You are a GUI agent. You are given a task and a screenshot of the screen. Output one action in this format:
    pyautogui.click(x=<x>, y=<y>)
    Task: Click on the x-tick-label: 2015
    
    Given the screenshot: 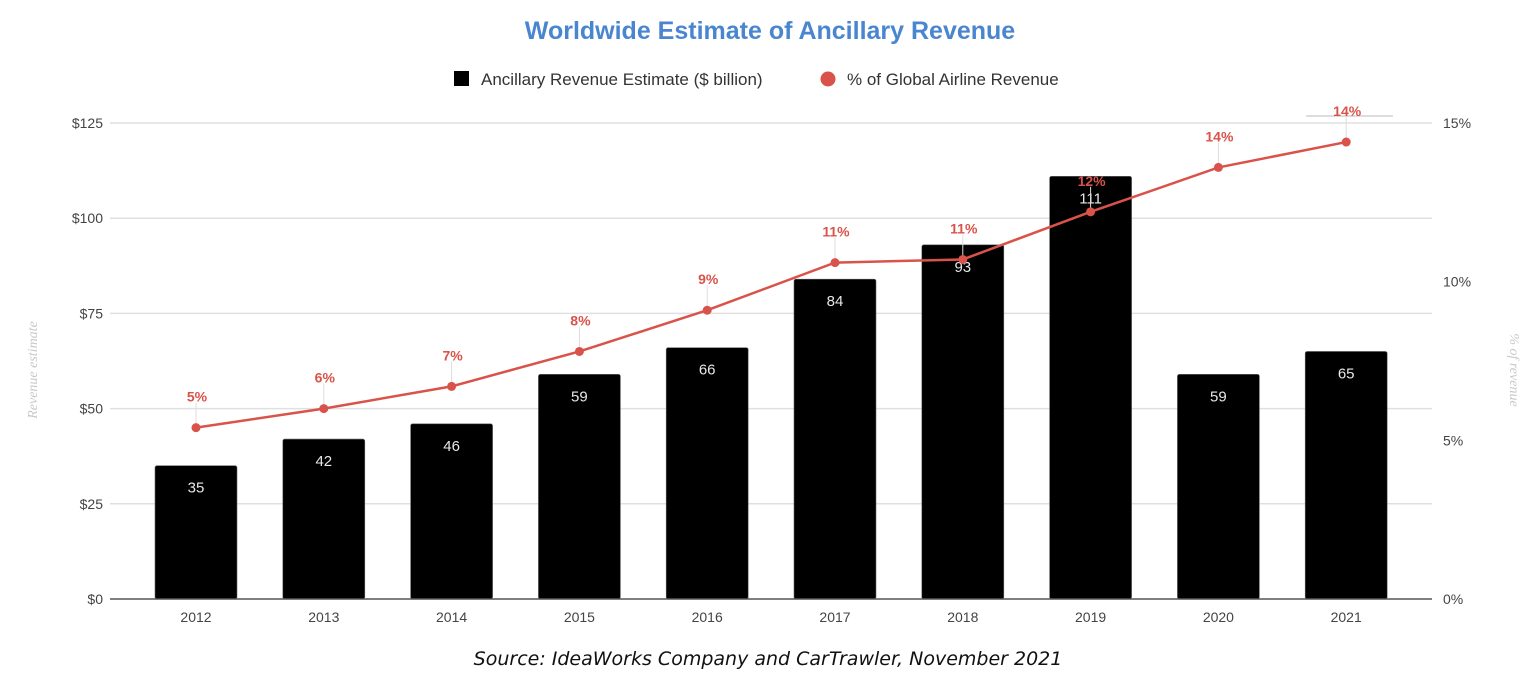 What is the action you would take?
    pyautogui.click(x=579, y=617)
    